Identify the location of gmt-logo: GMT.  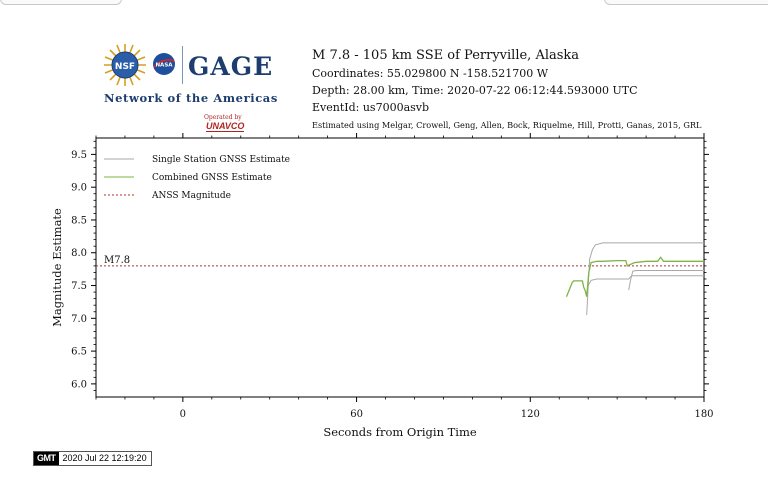
(46, 458).